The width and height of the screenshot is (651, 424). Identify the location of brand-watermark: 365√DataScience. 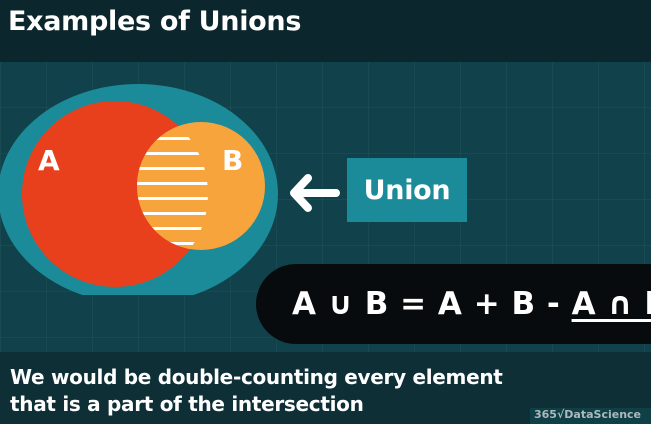
(590, 416).